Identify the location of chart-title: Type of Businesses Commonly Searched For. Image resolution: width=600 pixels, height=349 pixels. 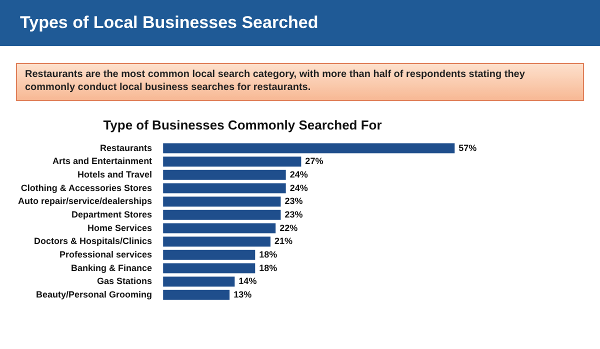
(242, 124).